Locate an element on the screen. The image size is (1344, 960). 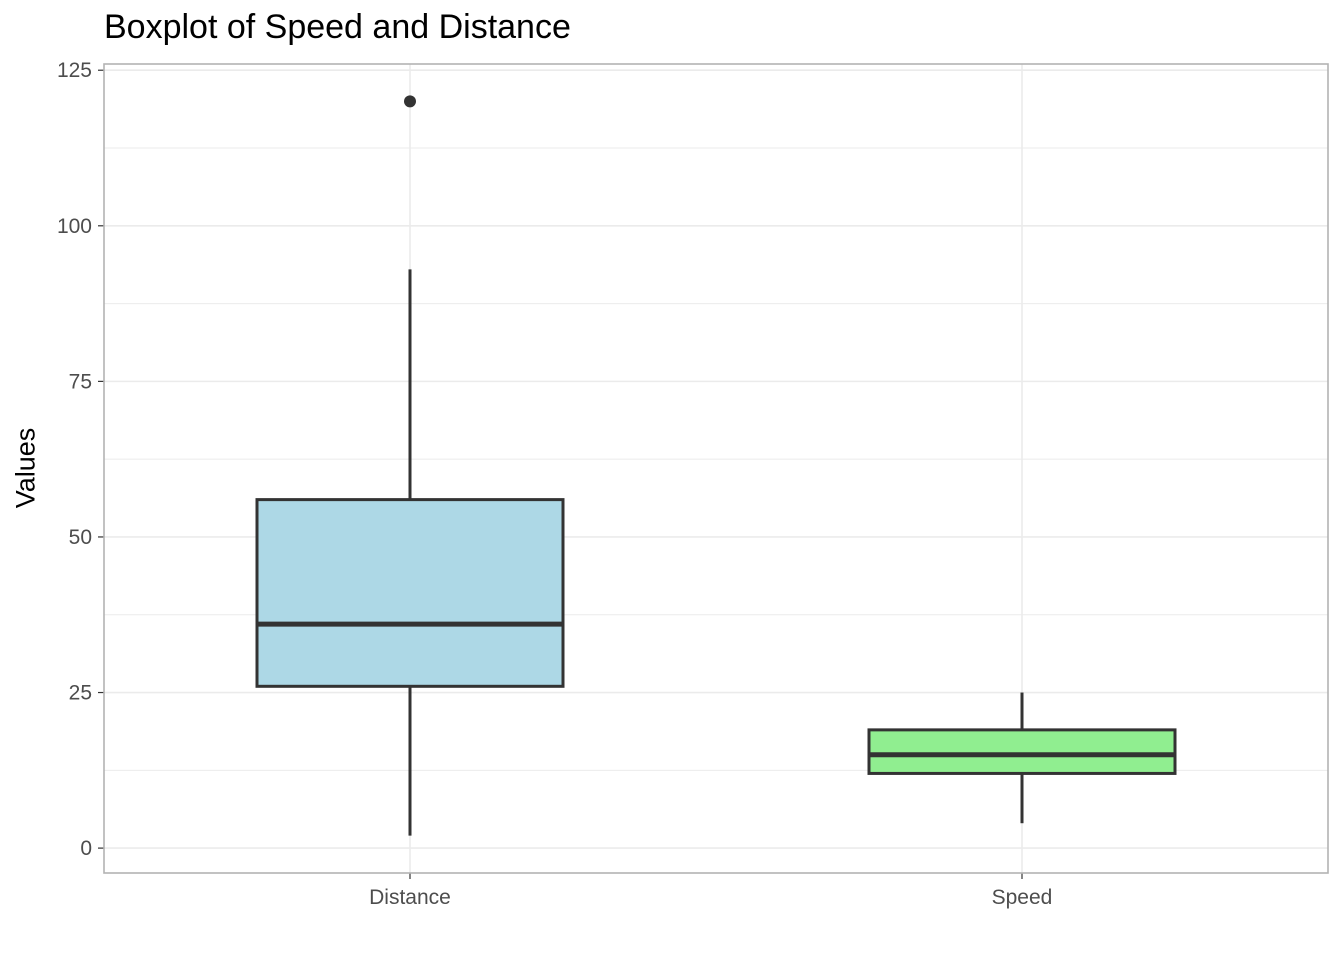
y-tick-label: 0 is located at coordinates (86, 848).